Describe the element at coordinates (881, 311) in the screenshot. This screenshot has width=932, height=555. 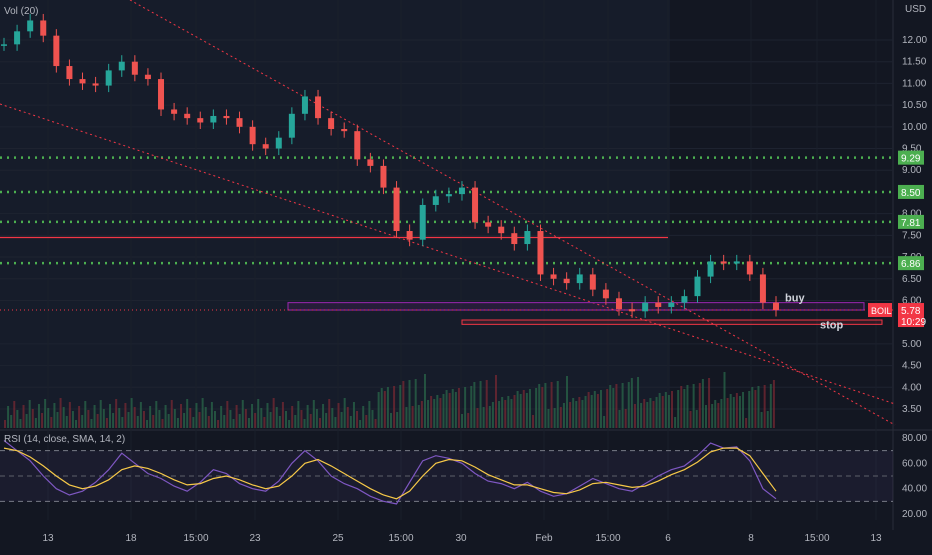
I see `symbol-tag-label: BOIL` at that location.